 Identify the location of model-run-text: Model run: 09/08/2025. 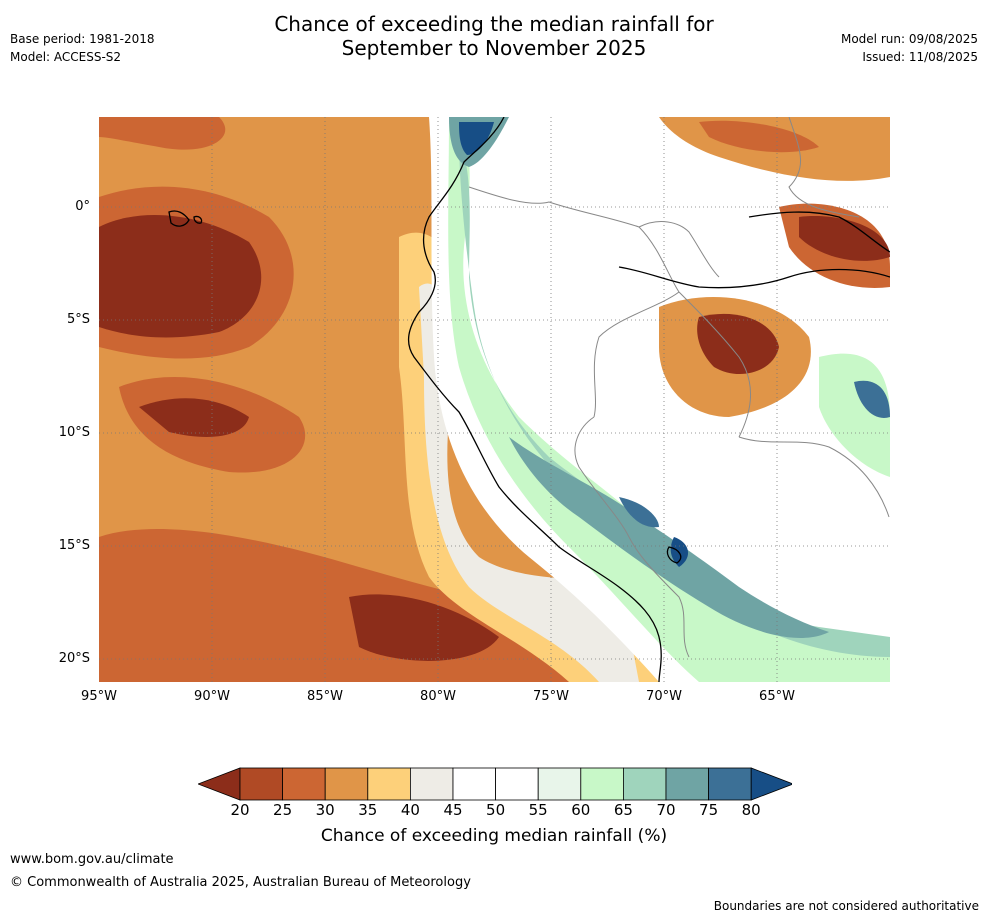
(909, 39).